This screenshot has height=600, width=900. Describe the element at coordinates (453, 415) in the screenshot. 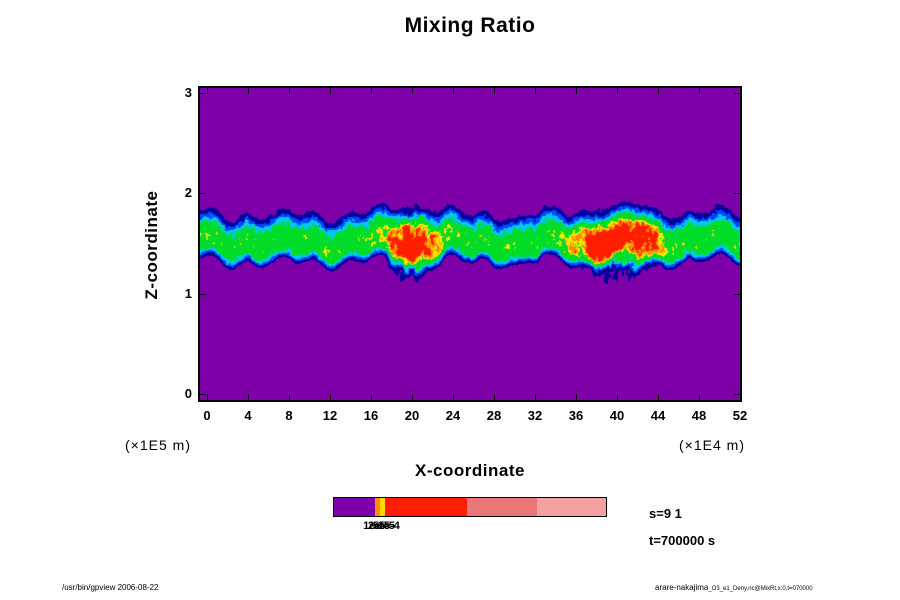

I see `x-tick-label: 24` at that location.